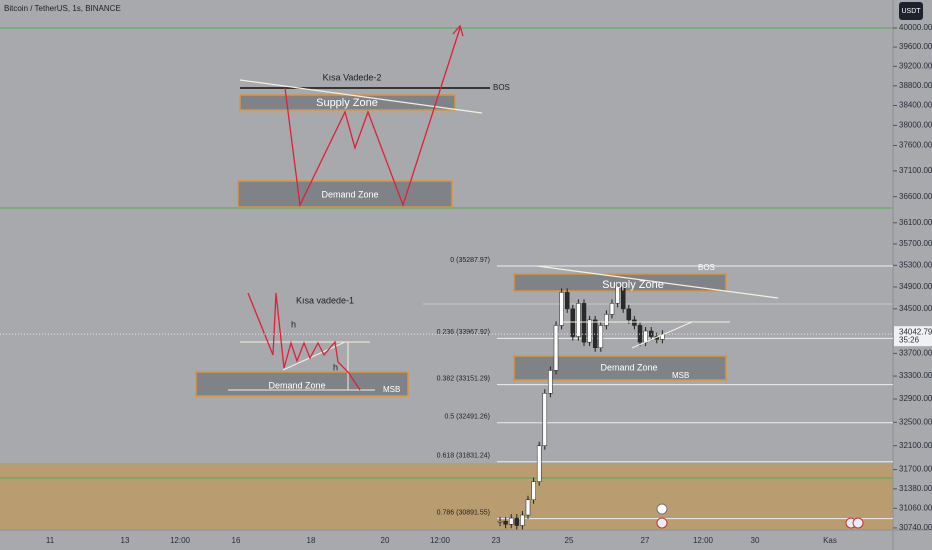 This screenshot has height=550, width=932. What do you see at coordinates (915, 488) in the screenshot?
I see `y-tick-label: 31380.00` at bounding box center [915, 488].